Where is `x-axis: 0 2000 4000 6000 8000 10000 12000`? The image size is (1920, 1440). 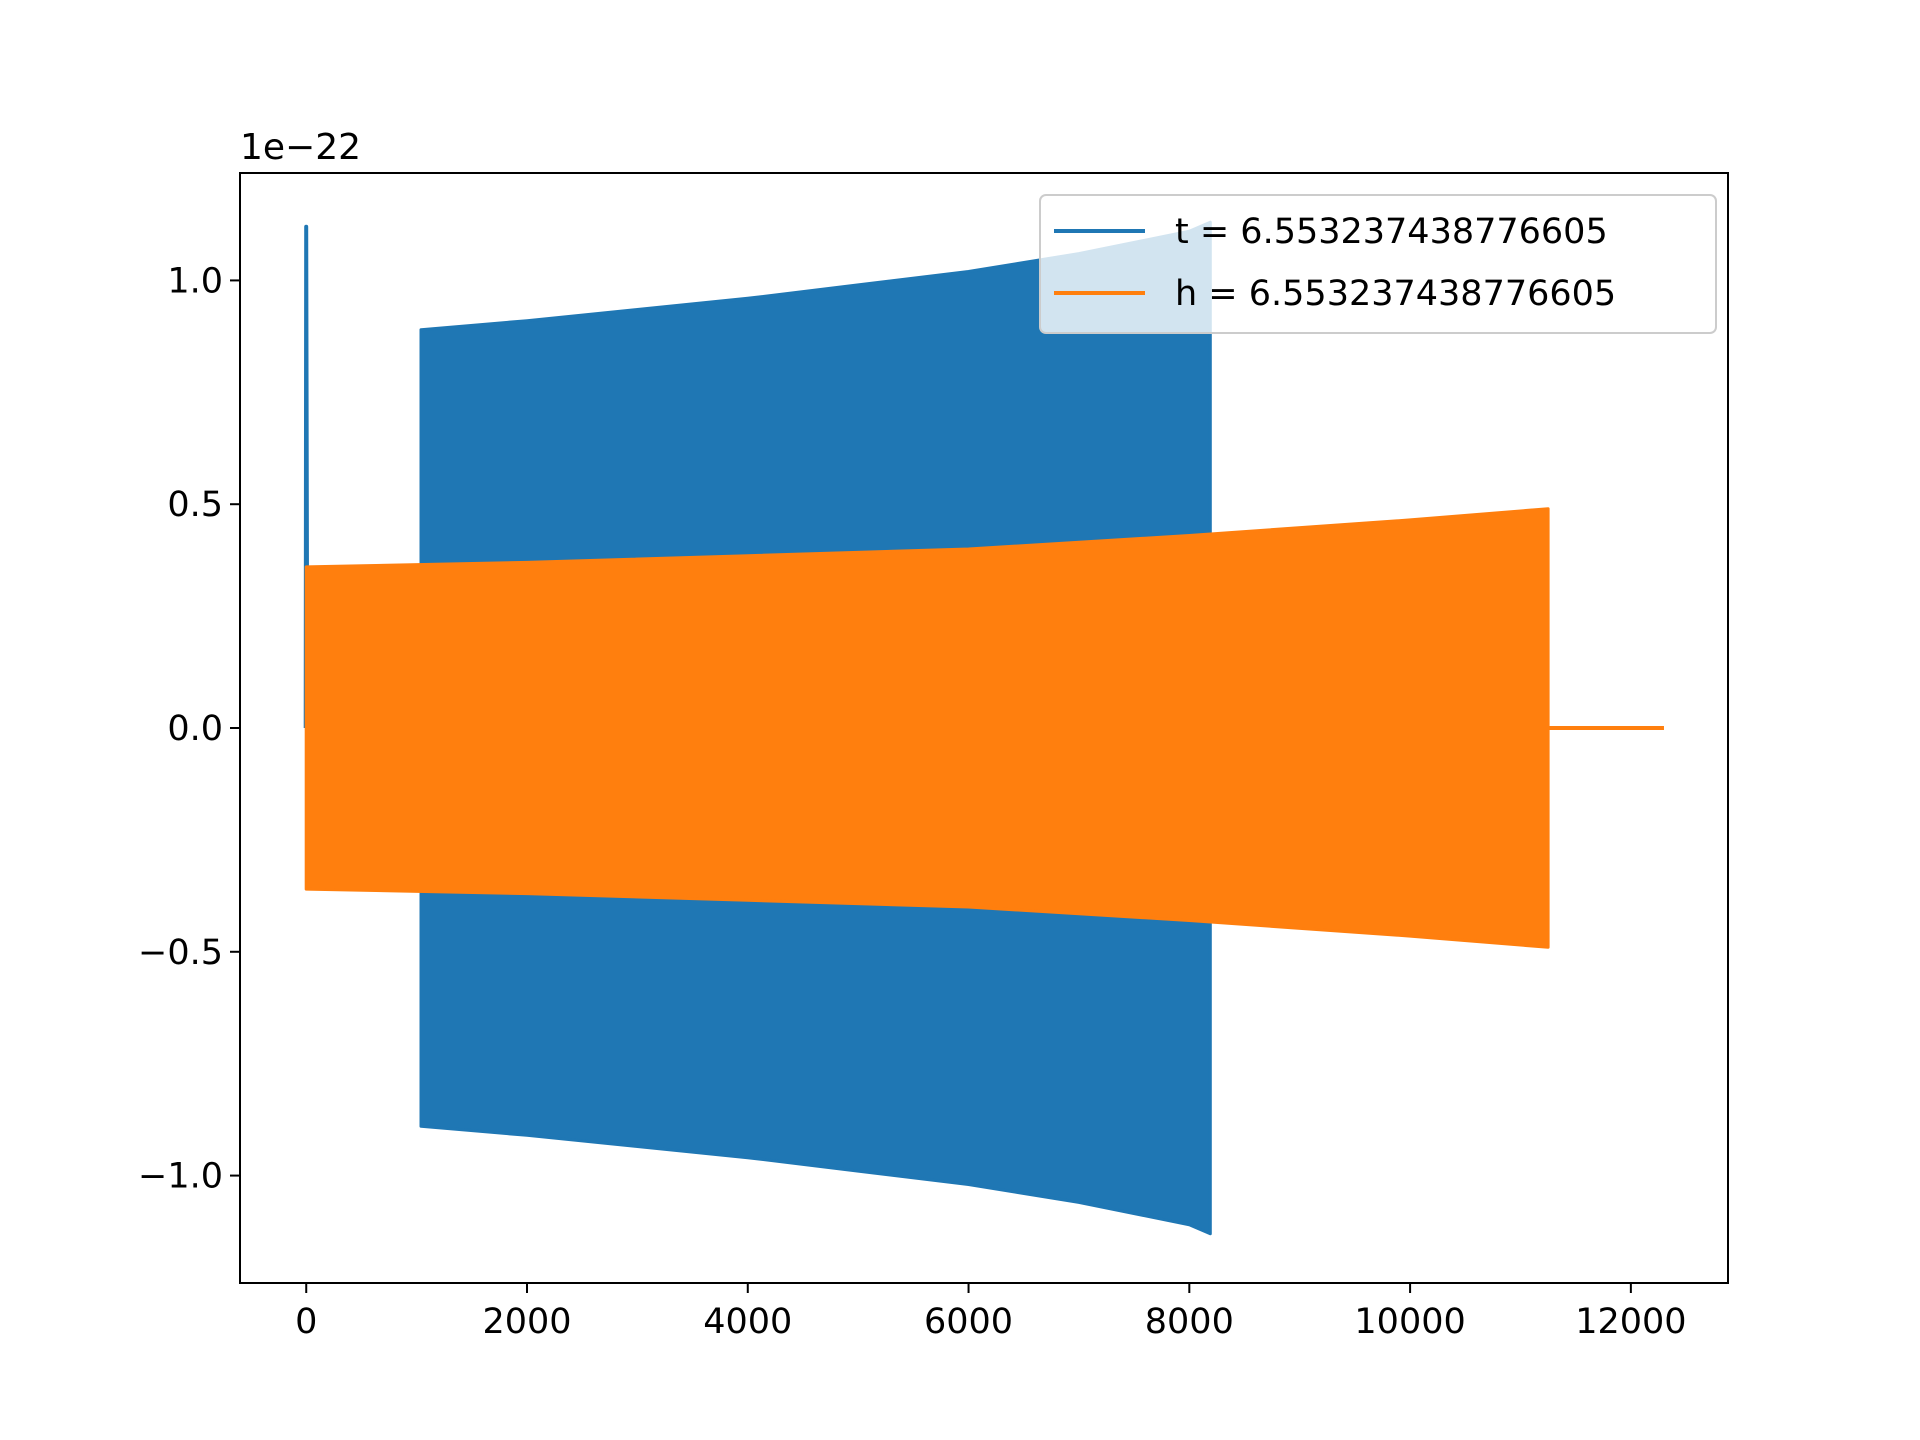
x-axis: 0 2000 4000 6000 8000 10000 12000 is located at coordinates (991, 1312).